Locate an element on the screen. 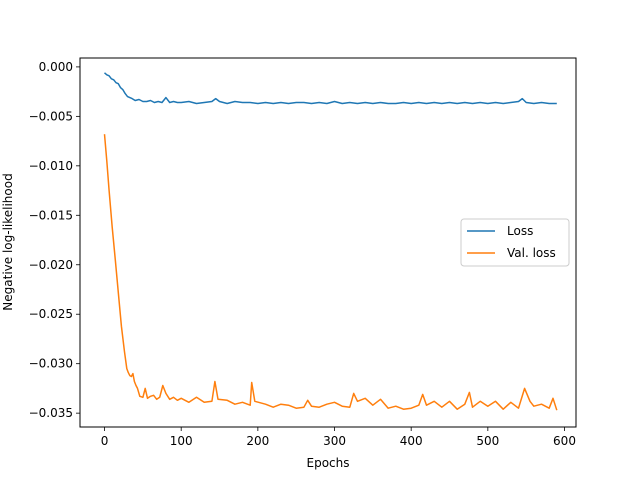  series-line-loss is located at coordinates (330, 88).